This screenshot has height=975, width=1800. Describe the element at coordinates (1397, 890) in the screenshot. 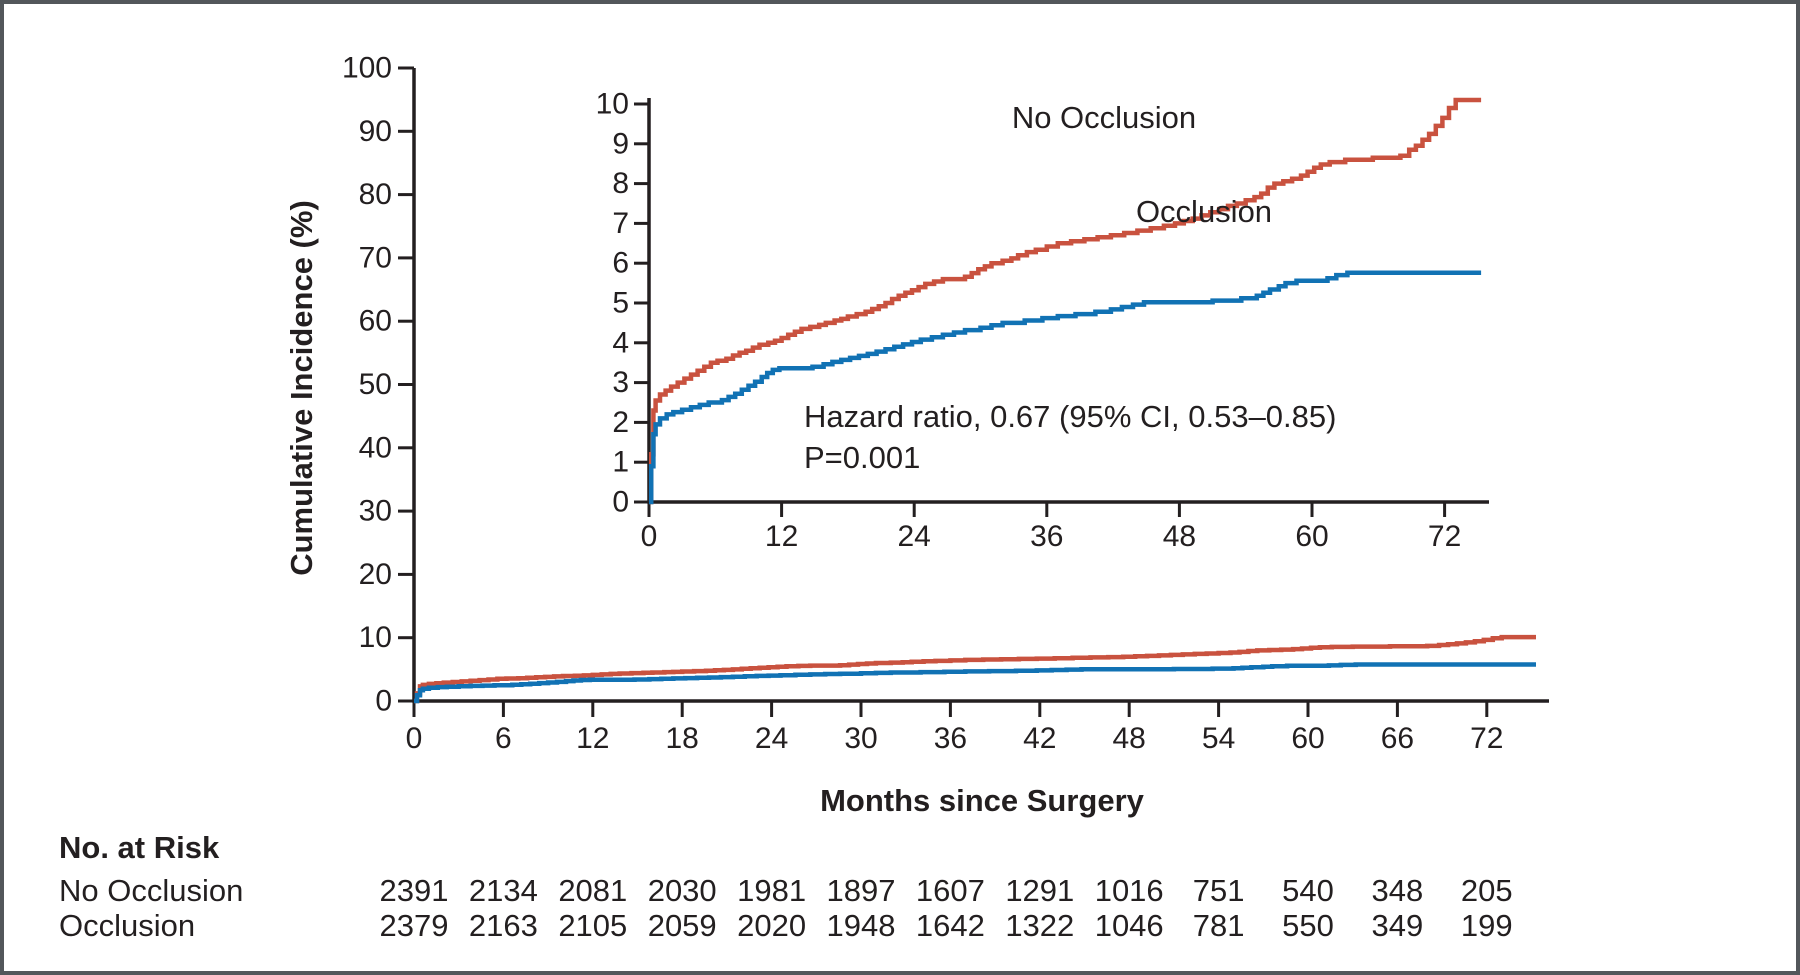

I see `risk-cell: 348` at that location.